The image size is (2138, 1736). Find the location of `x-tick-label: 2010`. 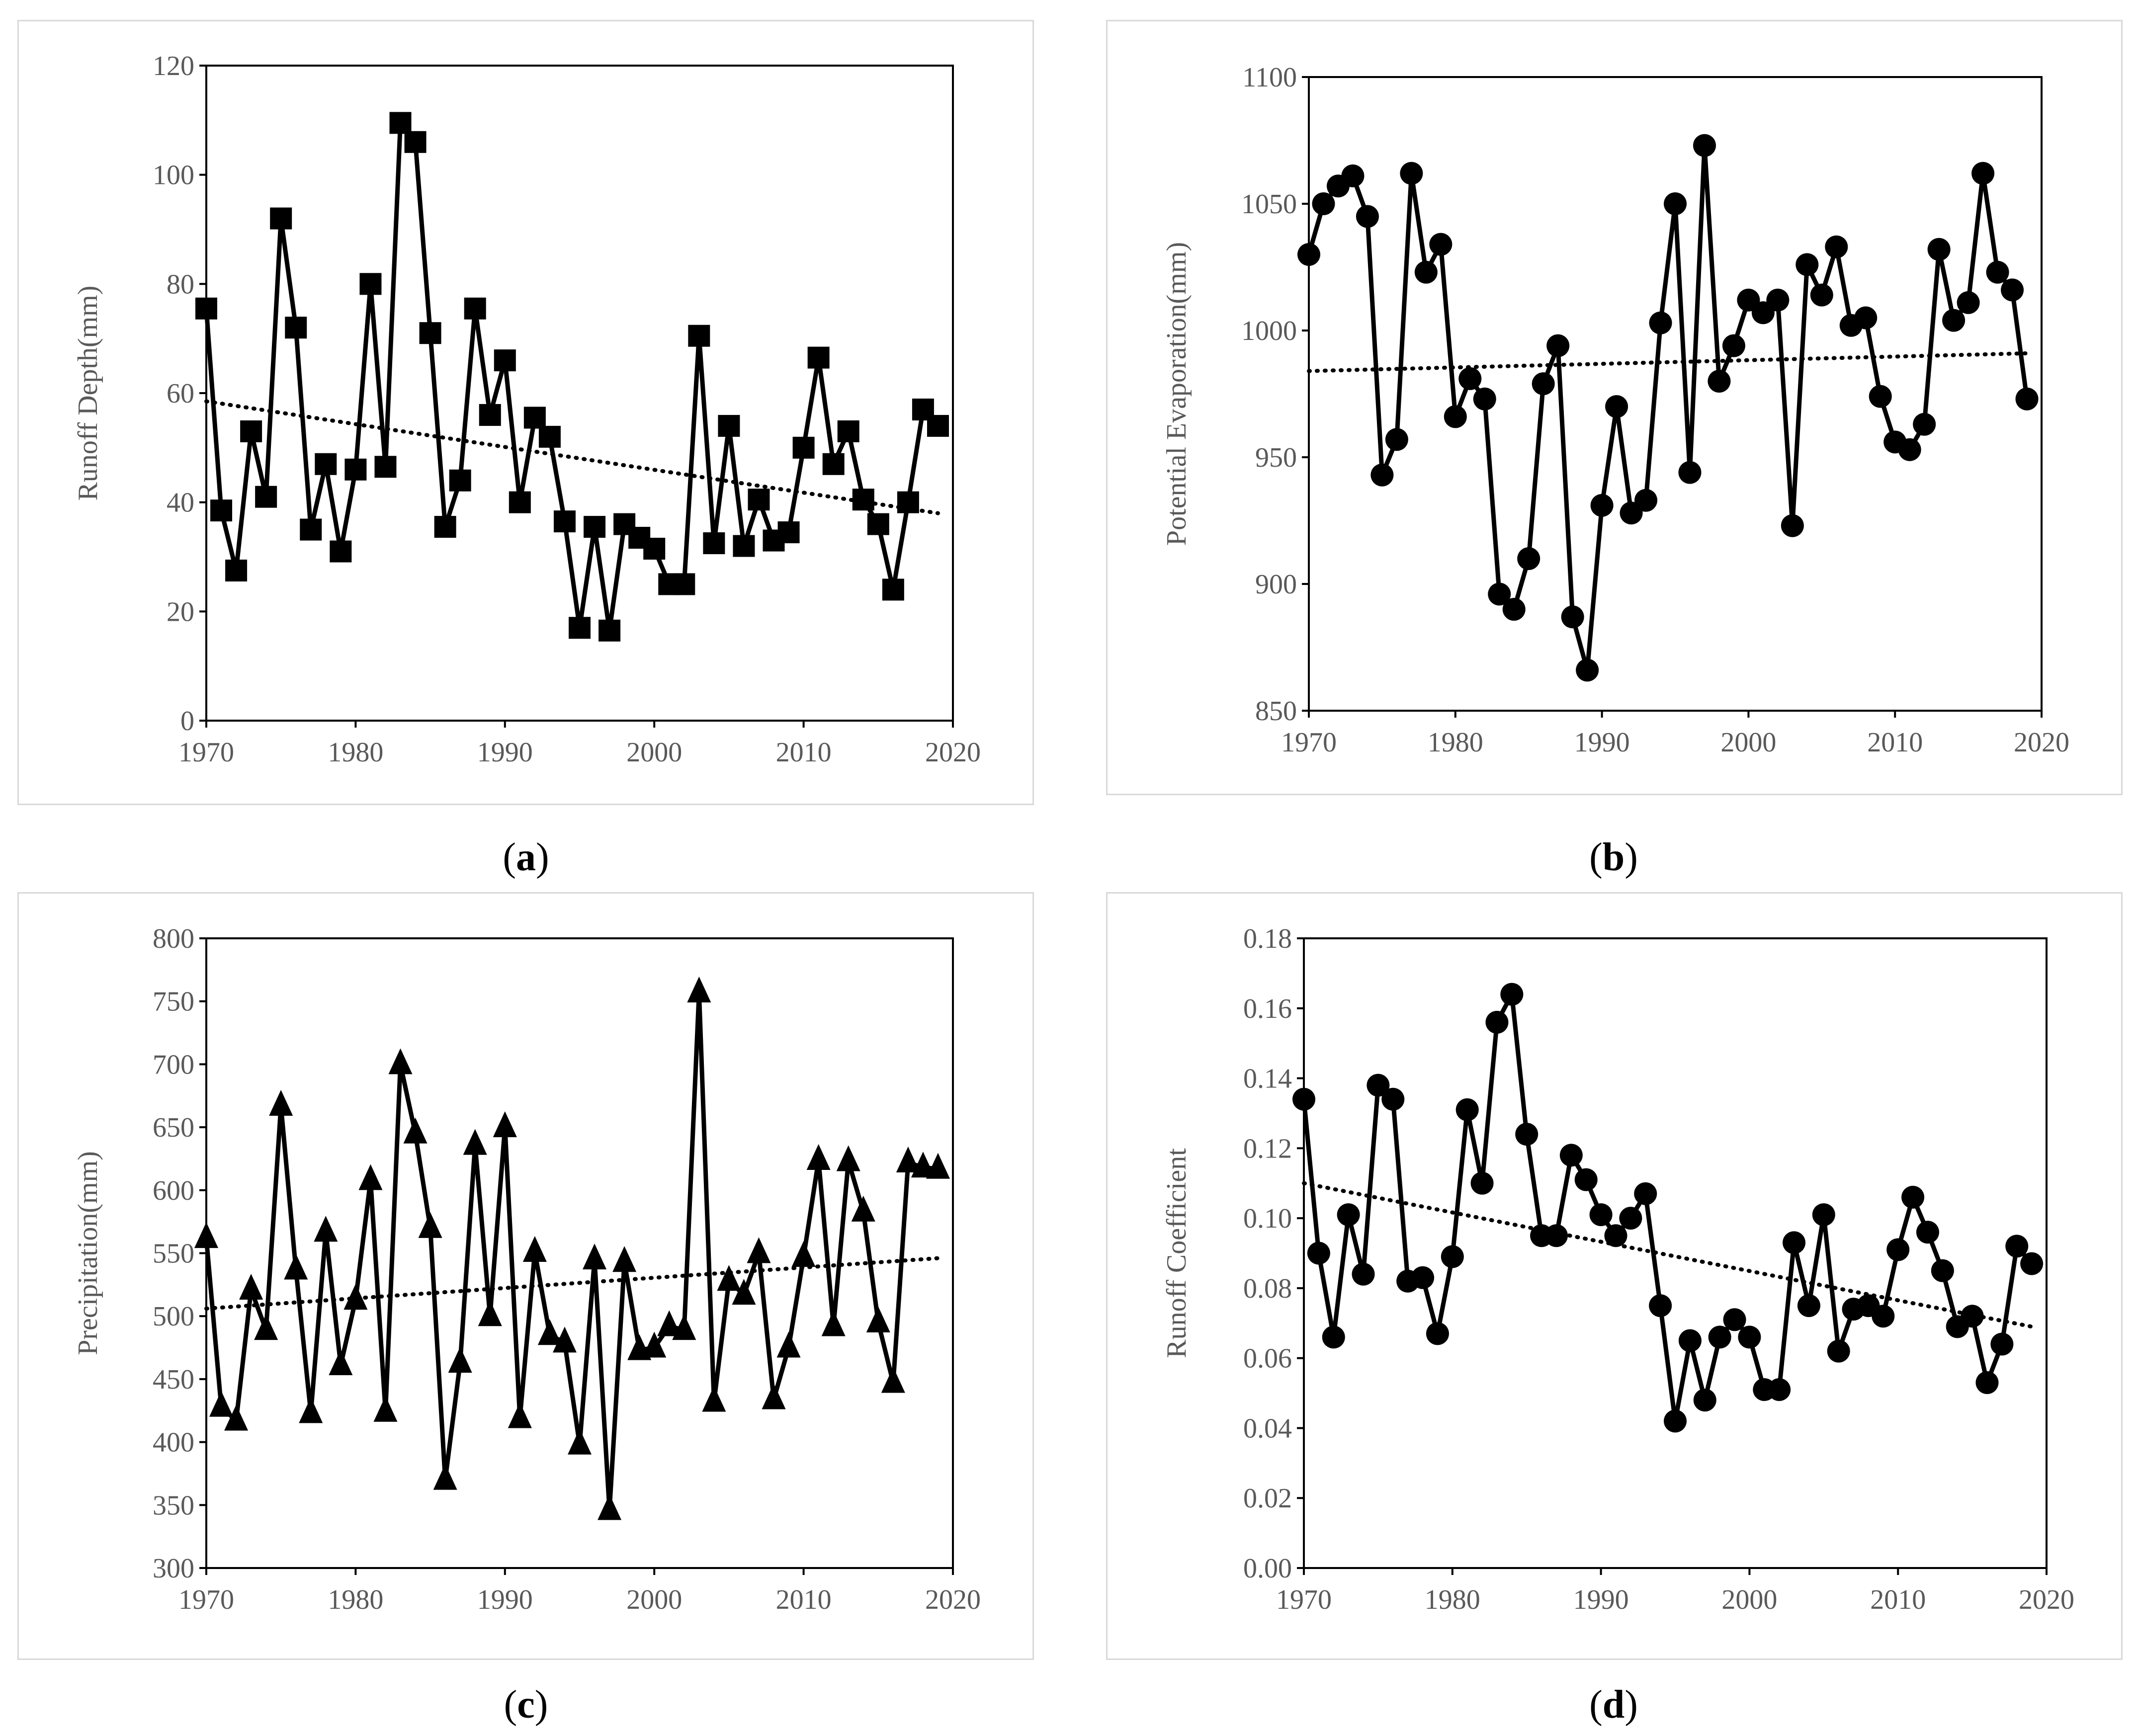

x-tick-label: 2010 is located at coordinates (804, 752).